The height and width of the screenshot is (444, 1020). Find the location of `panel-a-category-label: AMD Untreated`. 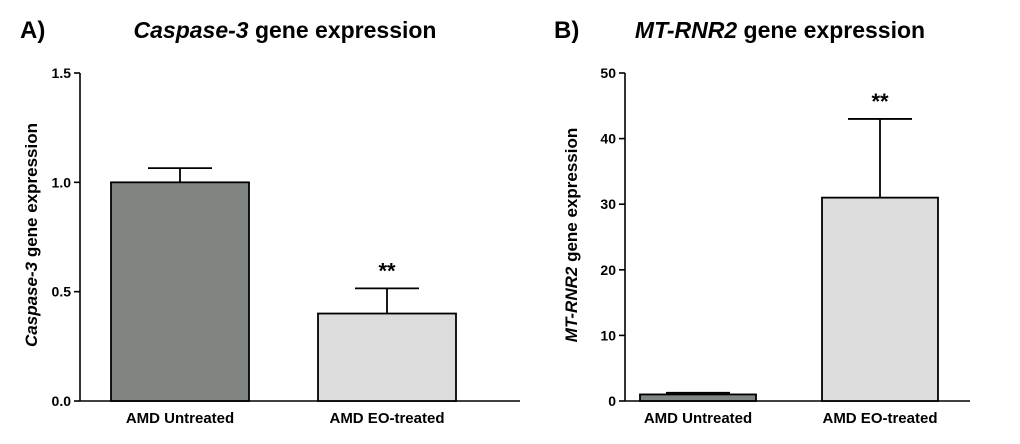

panel-a-category-label: AMD Untreated is located at coordinates (180, 418).